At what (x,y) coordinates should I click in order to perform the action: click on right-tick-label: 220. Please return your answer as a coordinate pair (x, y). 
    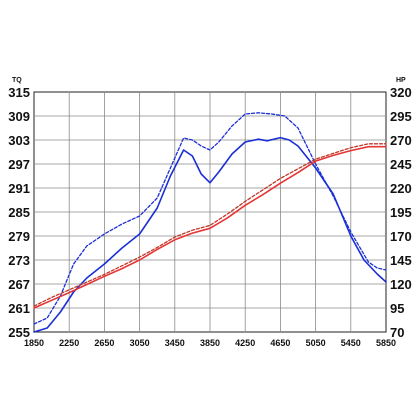
    Looking at the image, I should click on (401, 188).